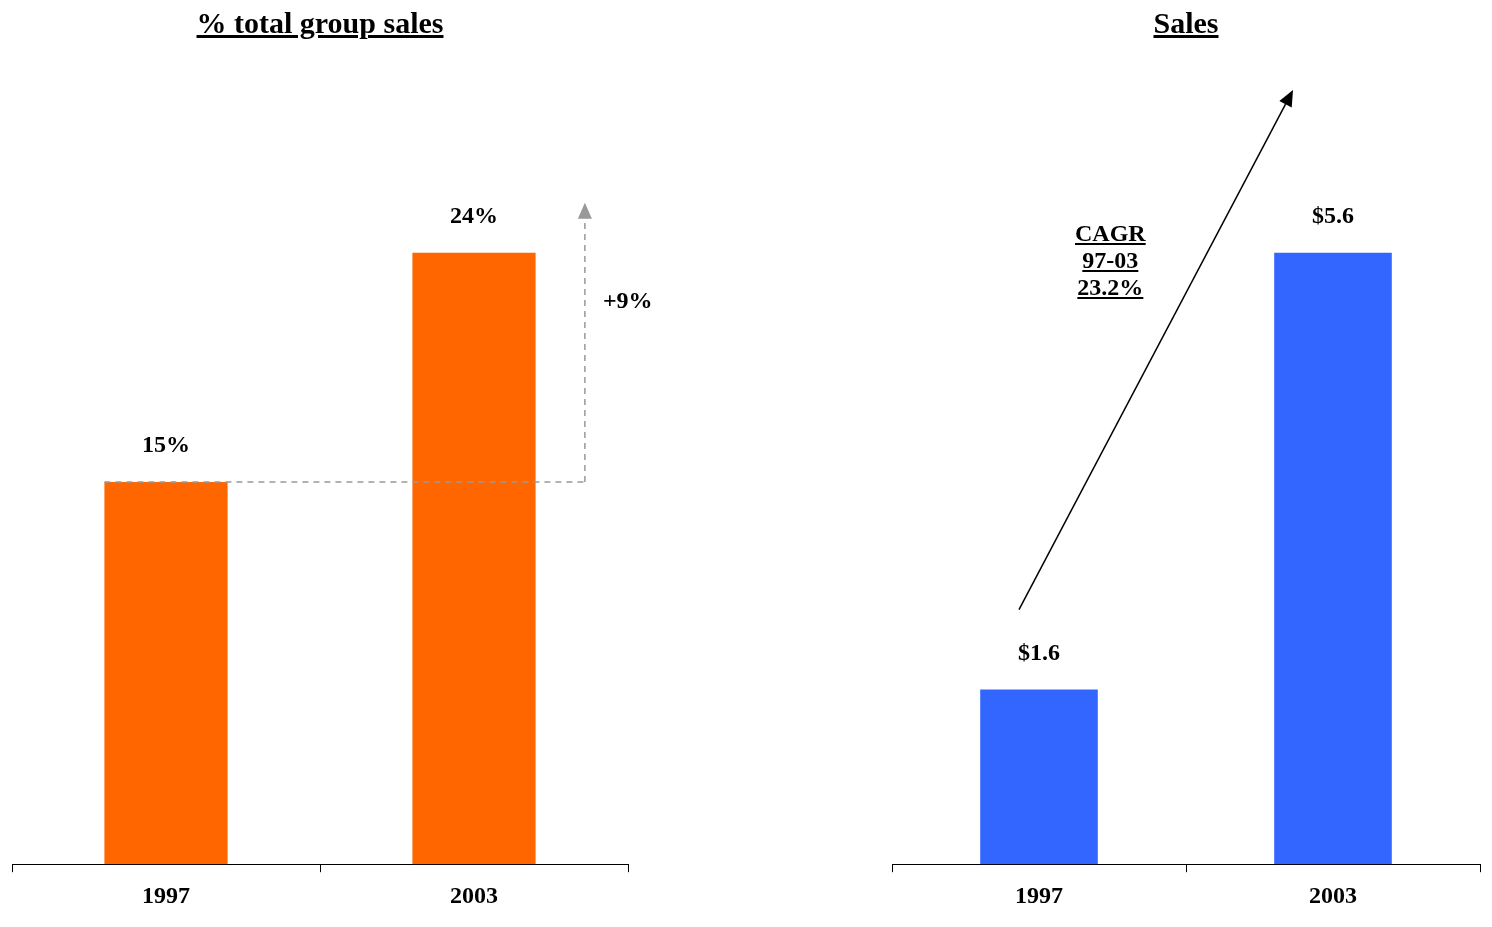 This screenshot has width=1492, height=927. Describe the element at coordinates (474, 215) in the screenshot. I see `data-label: 24%` at that location.